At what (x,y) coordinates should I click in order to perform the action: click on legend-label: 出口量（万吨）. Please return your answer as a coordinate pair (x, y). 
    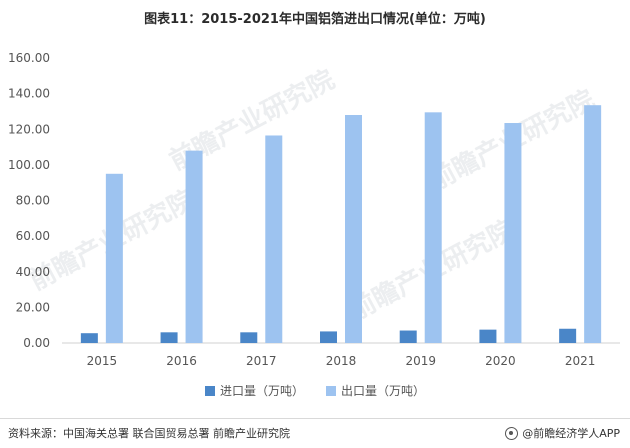
    Looking at the image, I should click on (383, 391).